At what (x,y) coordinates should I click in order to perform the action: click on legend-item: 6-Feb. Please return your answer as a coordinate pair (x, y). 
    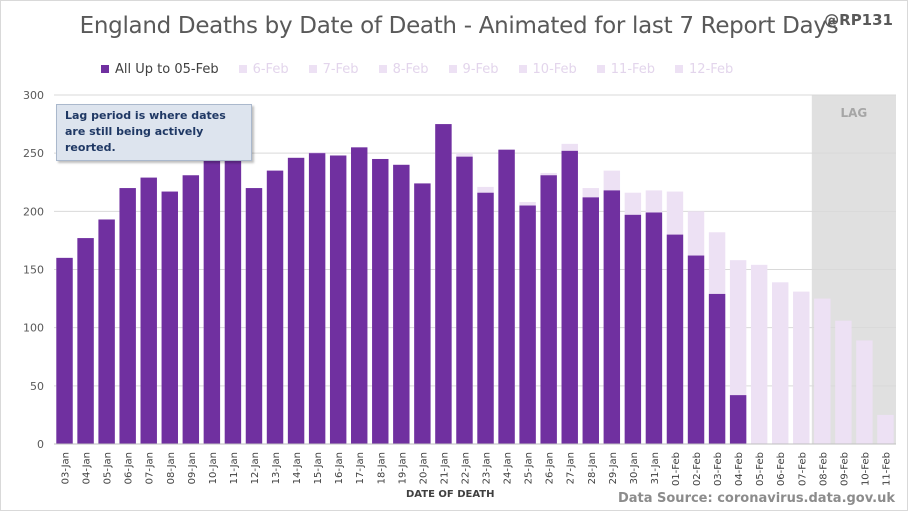
    Looking at the image, I should click on (263, 69).